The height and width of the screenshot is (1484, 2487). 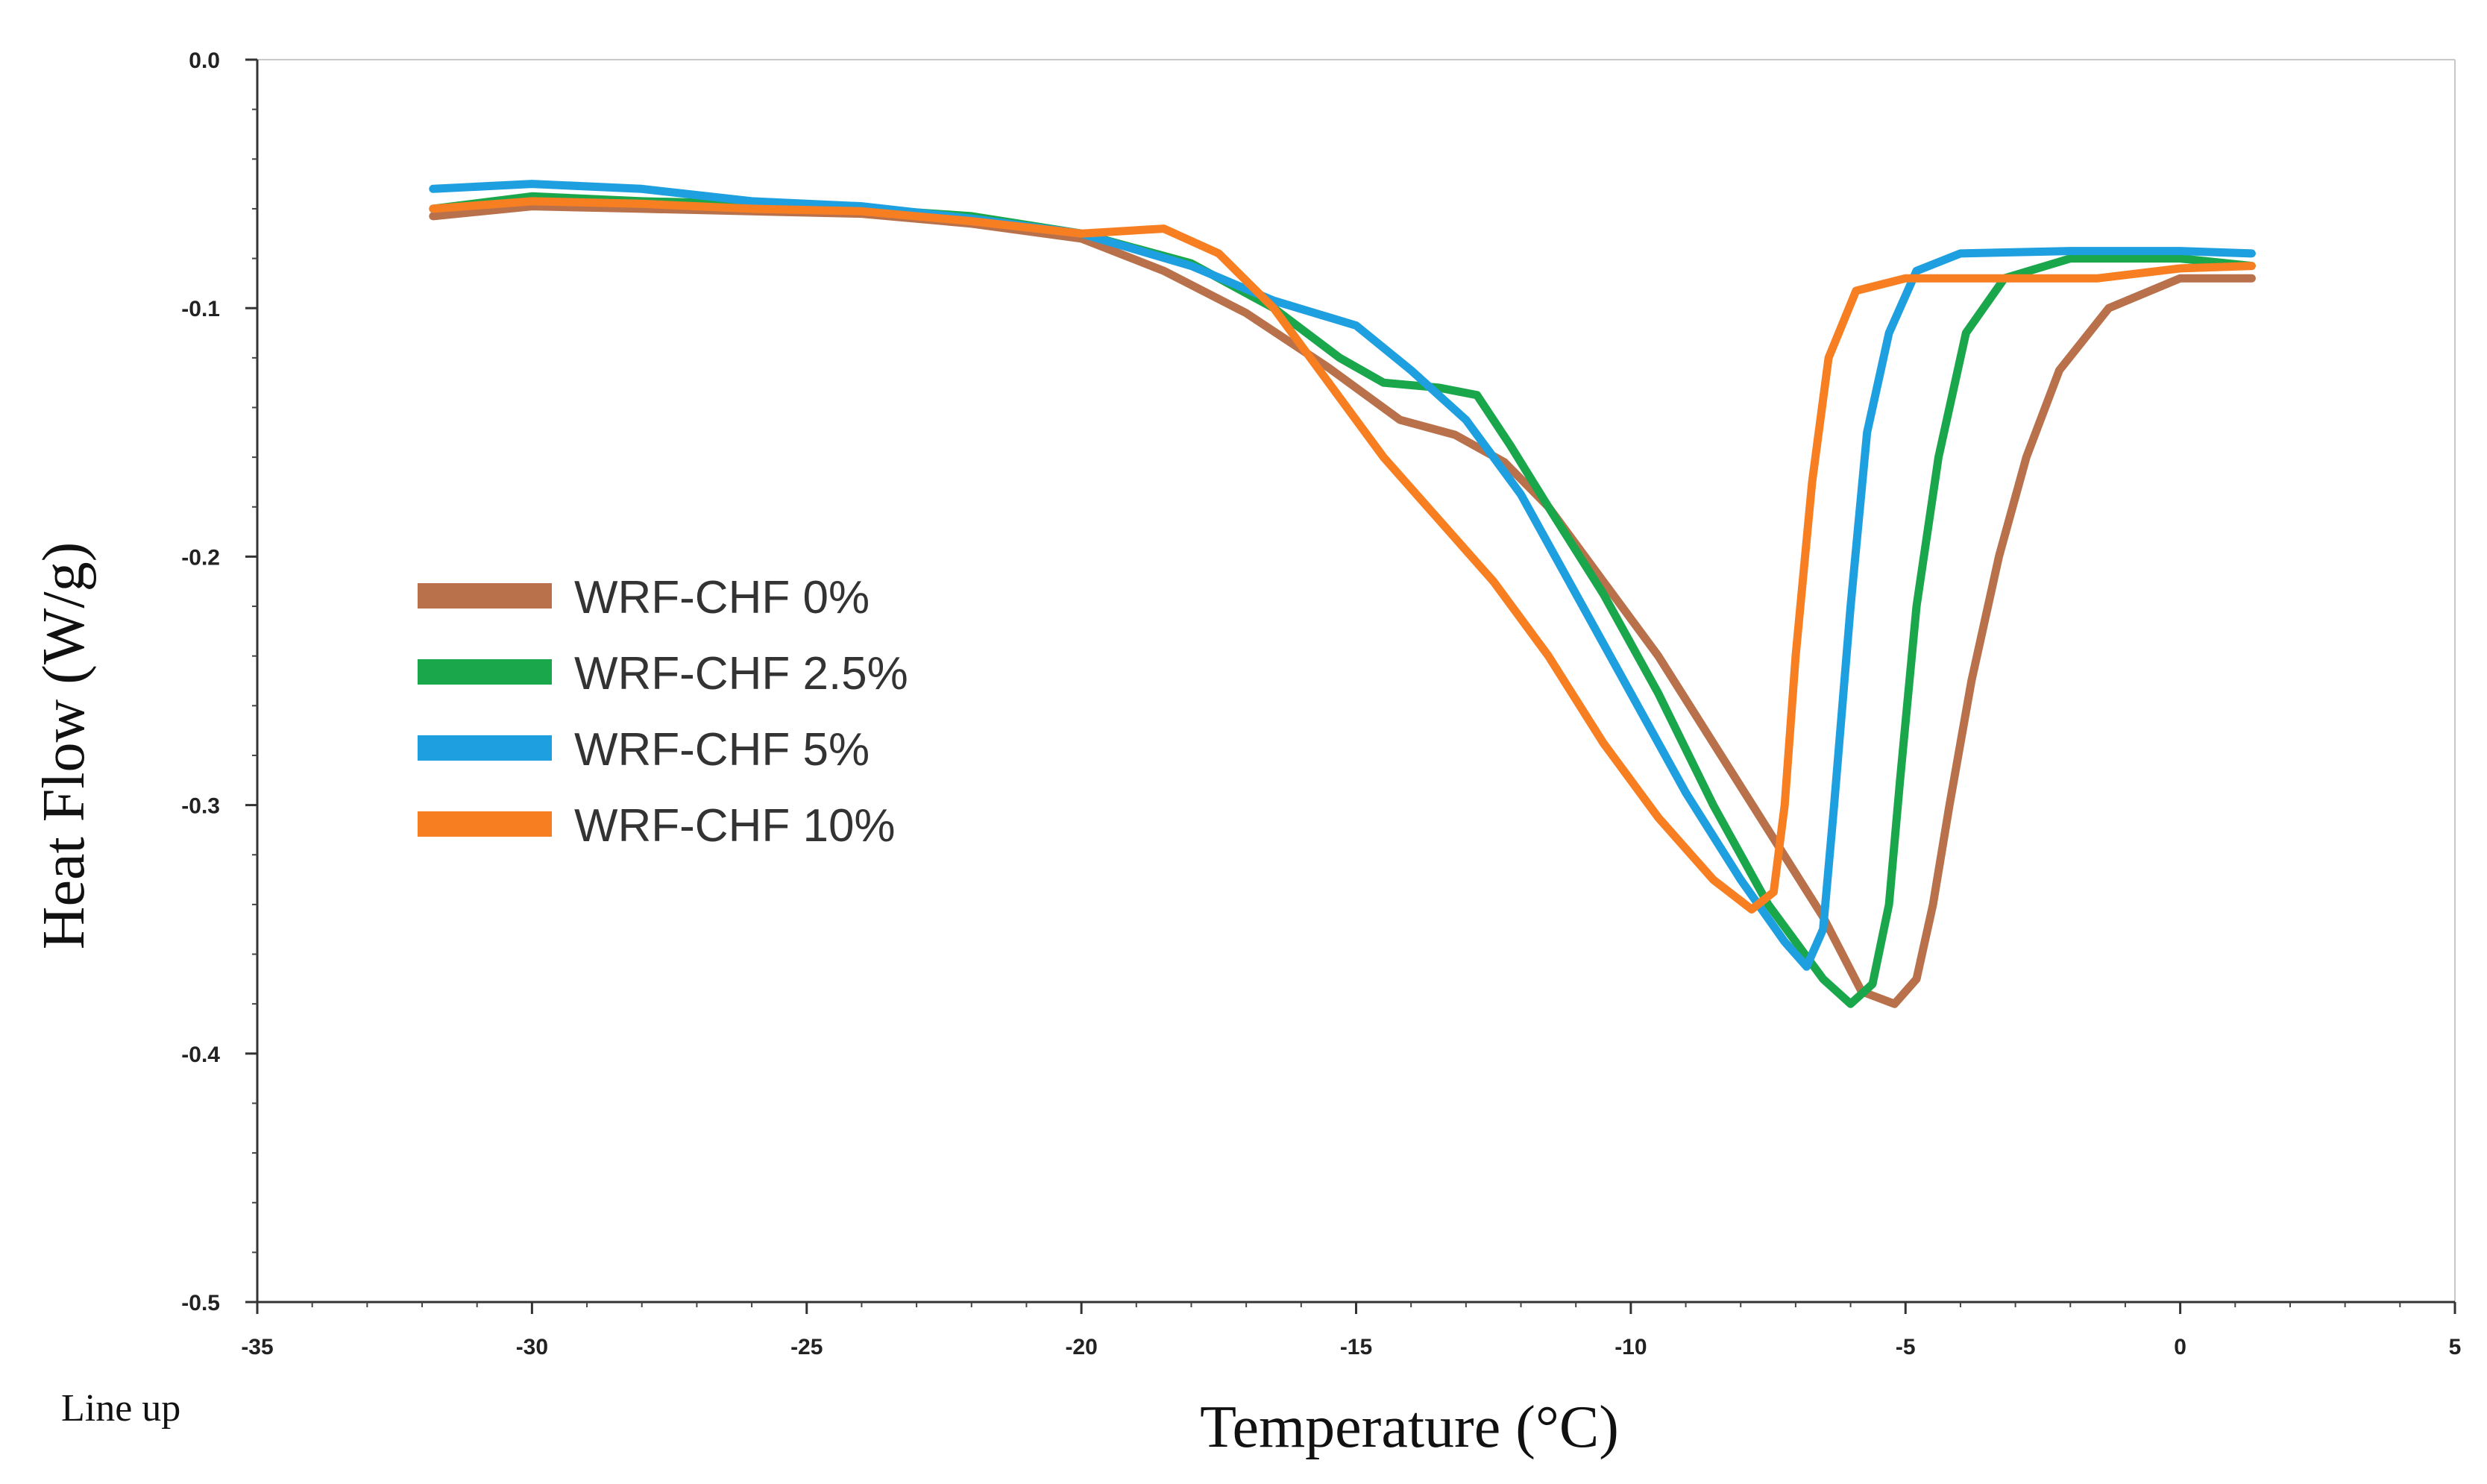 What do you see at coordinates (200, 309) in the screenshot?
I see `y-tick-label: -0.1` at bounding box center [200, 309].